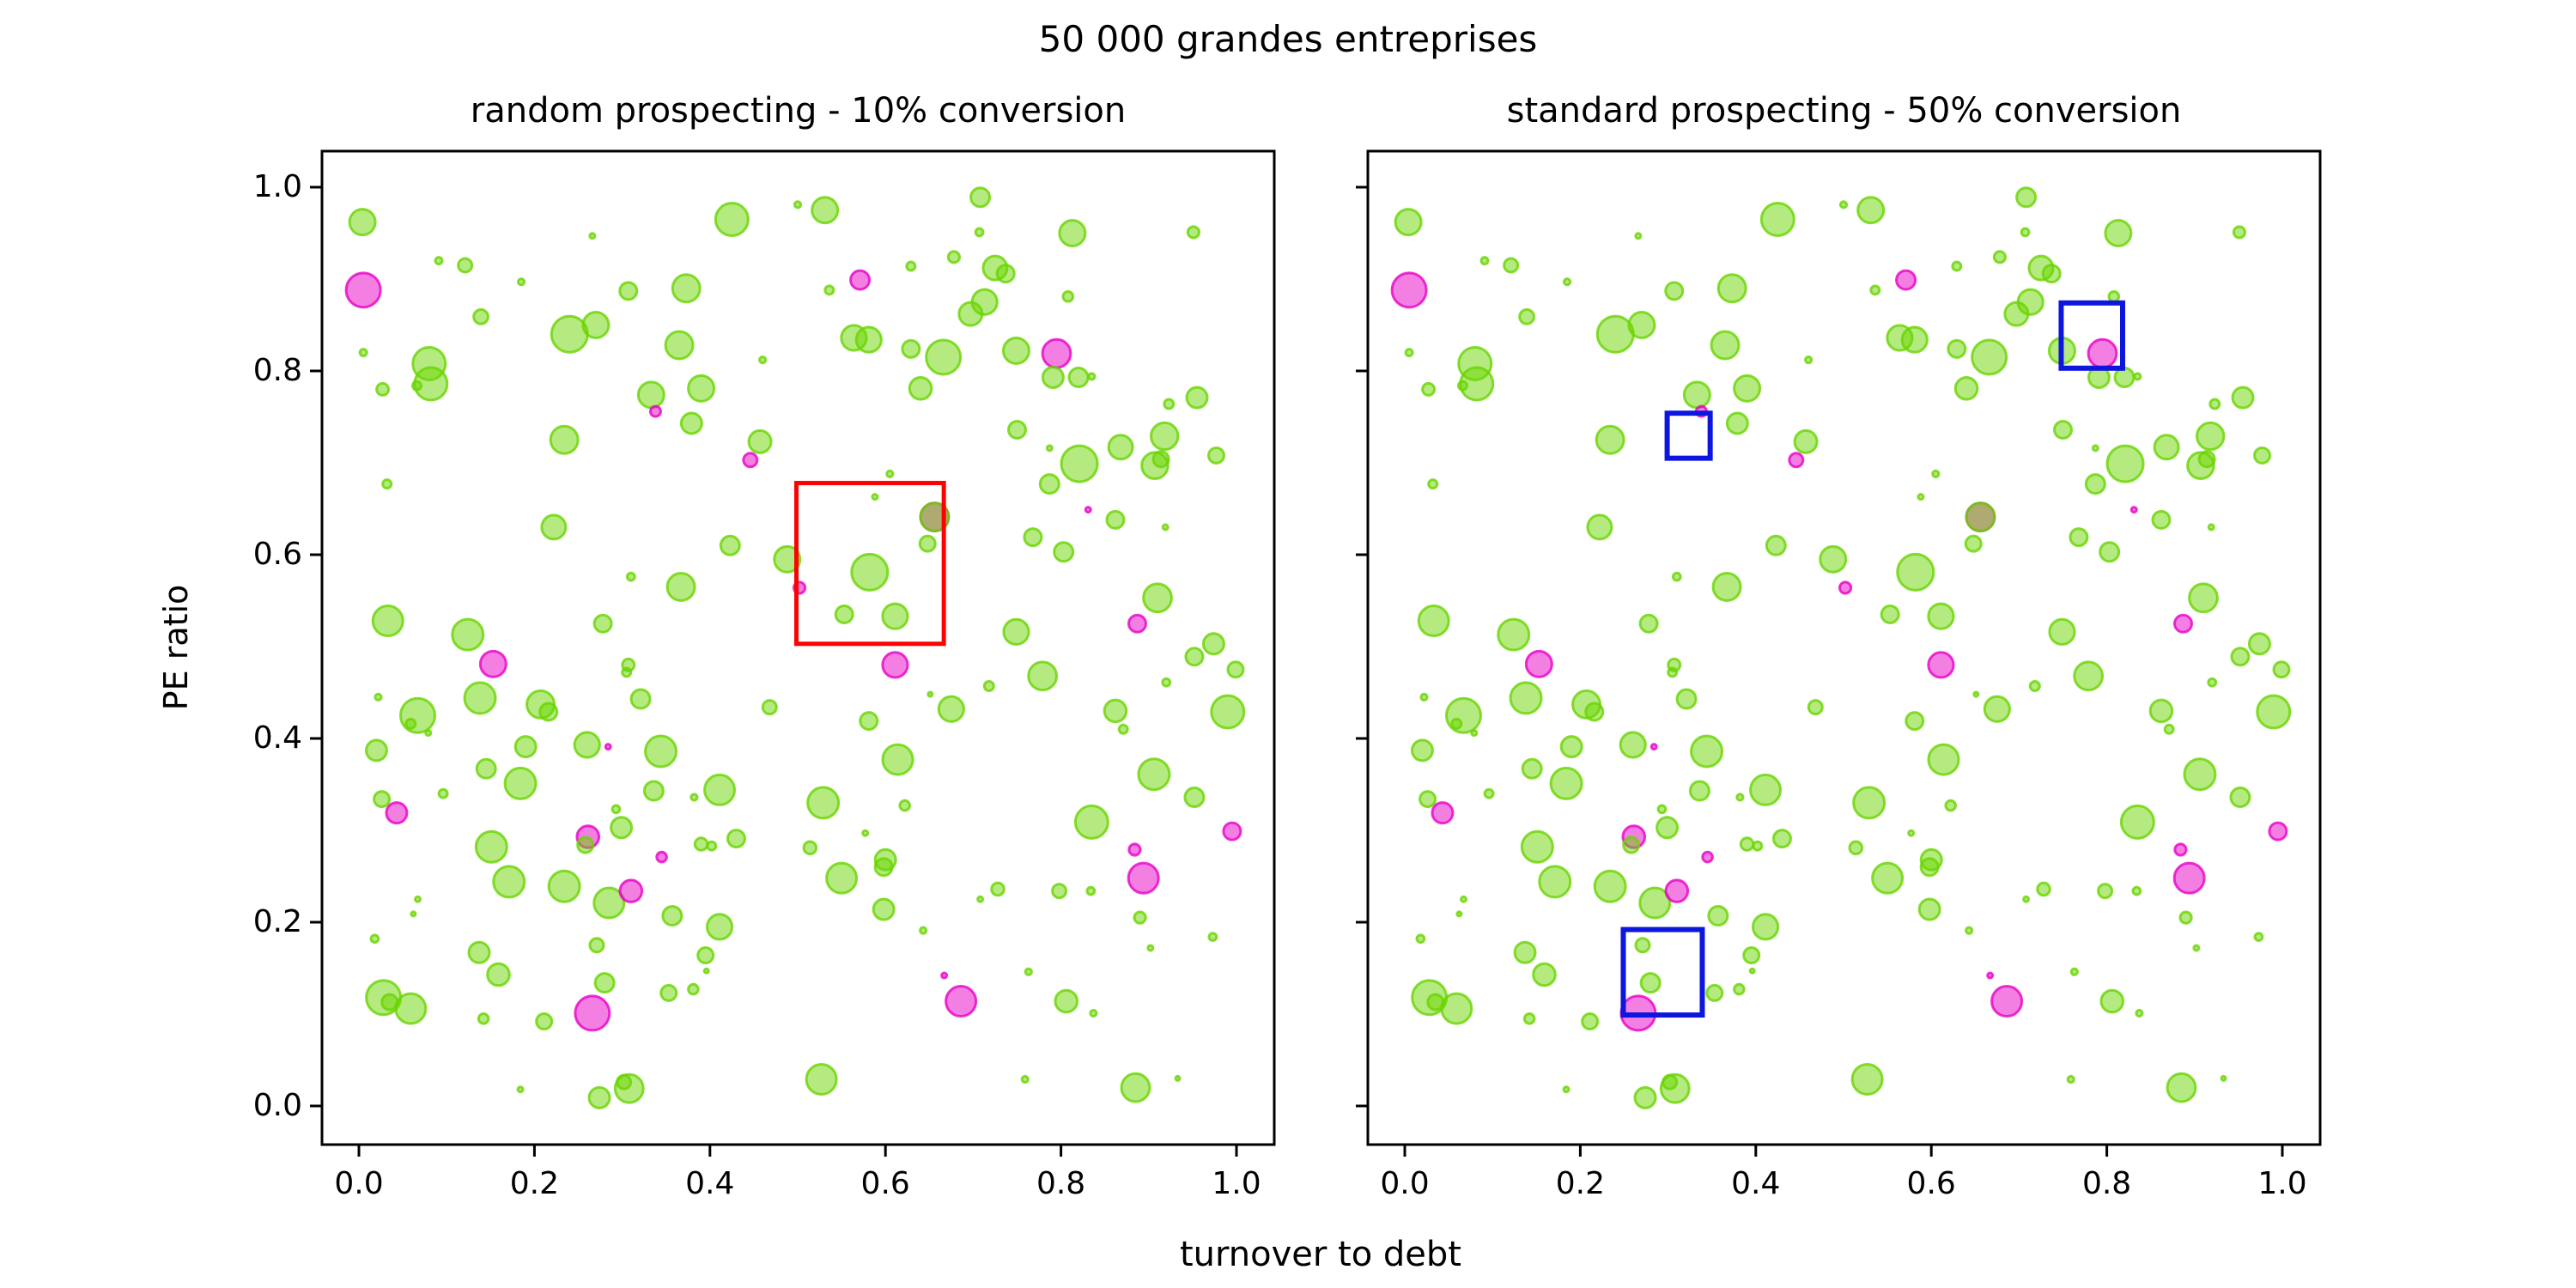  What do you see at coordinates (1756, 1184) in the screenshot?
I see `x-tick-label: 0.4` at bounding box center [1756, 1184].